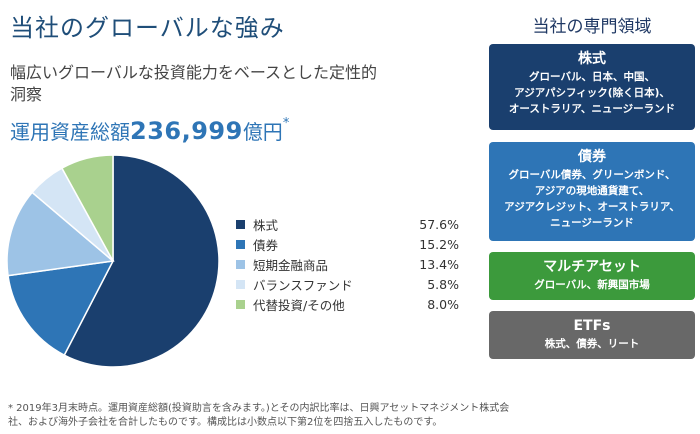 The height and width of the screenshot is (434, 700). I want to click on legend-item: 短期金融商品 13.4%, so click(347, 264).